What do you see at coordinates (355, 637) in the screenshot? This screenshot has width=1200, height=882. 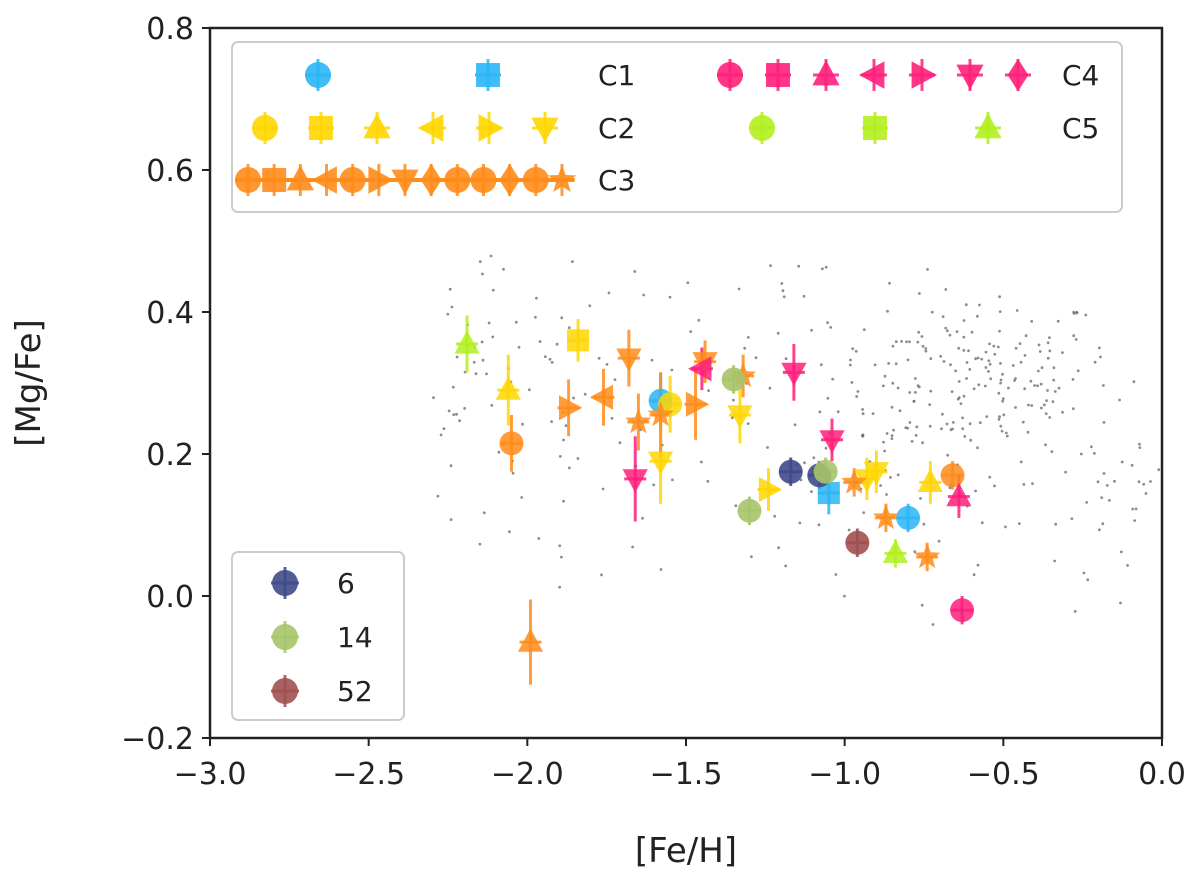 I see `legend-label: 14` at bounding box center [355, 637].